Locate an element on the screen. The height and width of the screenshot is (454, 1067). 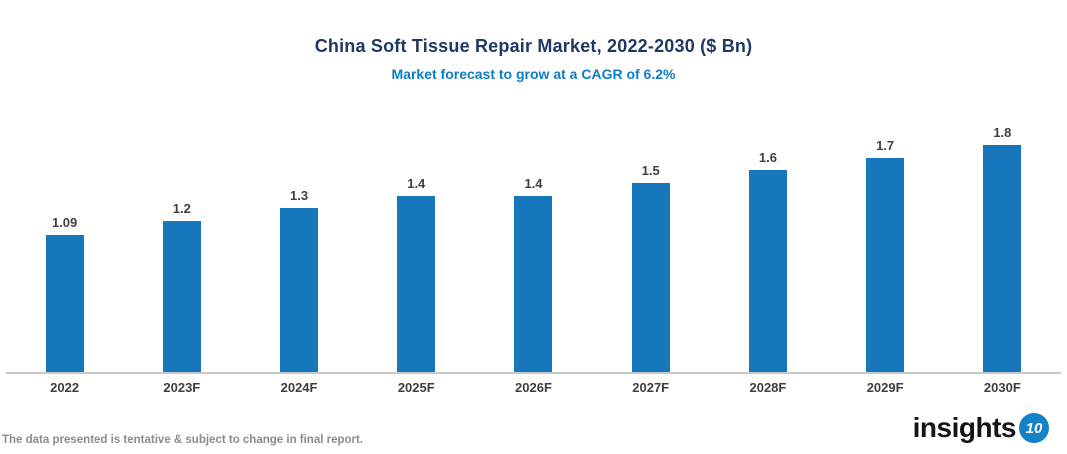
bar-column: 1.8 is located at coordinates (1002, 241).